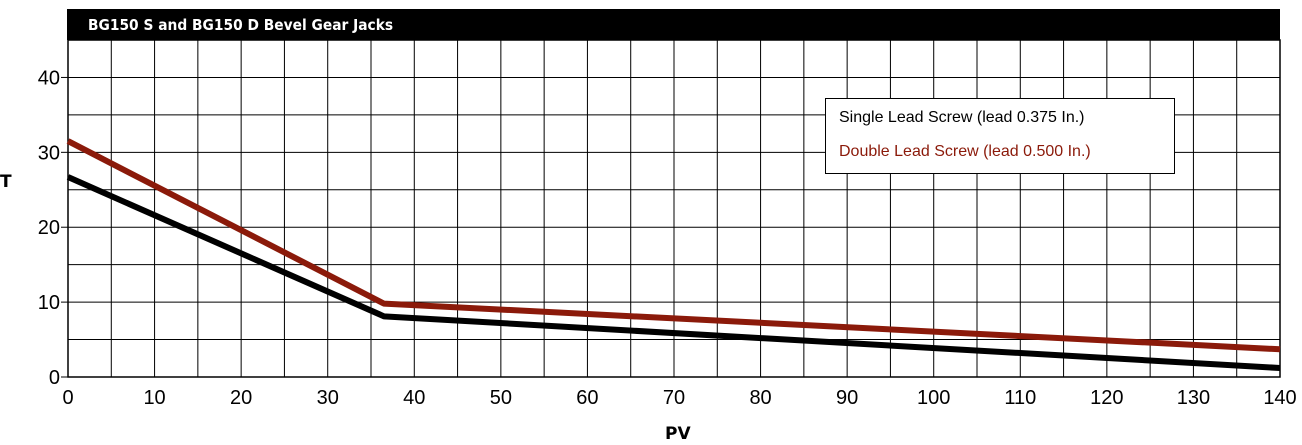  What do you see at coordinates (847, 398) in the screenshot?
I see `x-tick-label: 90` at bounding box center [847, 398].